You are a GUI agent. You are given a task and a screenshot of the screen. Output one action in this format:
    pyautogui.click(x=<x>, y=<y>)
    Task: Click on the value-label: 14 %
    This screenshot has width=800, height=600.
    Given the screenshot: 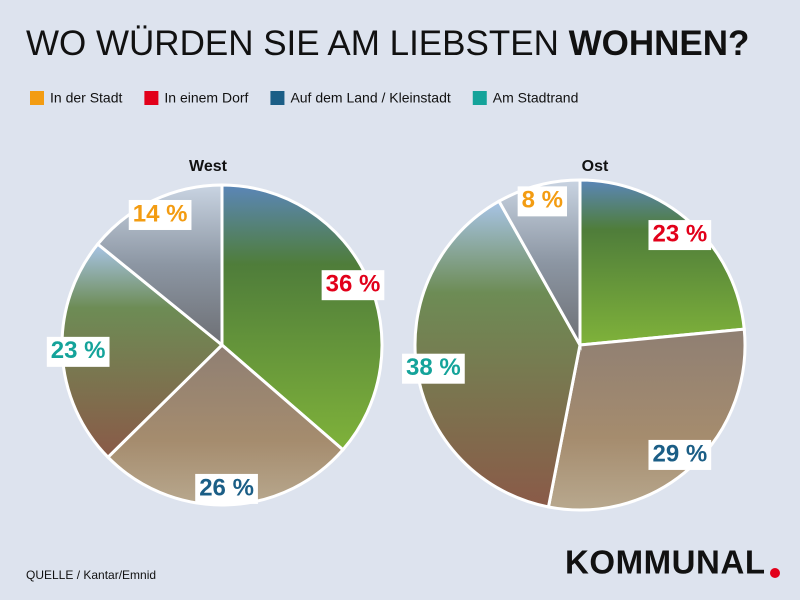 What is the action you would take?
    pyautogui.click(x=160, y=213)
    